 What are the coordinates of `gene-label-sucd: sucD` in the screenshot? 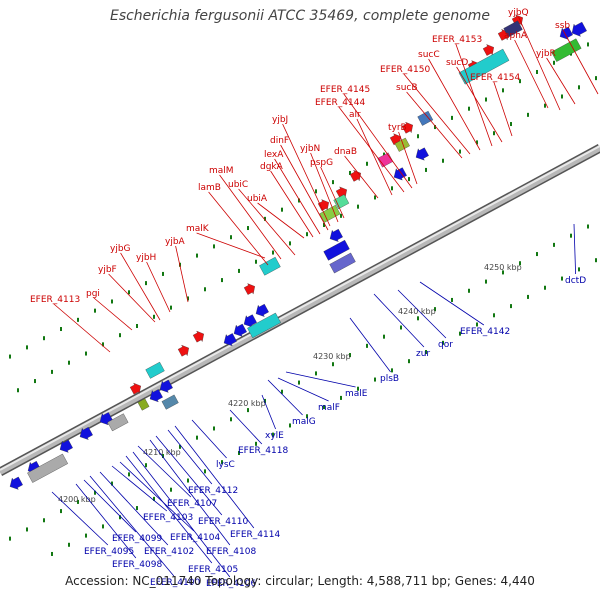 It's located at (457, 63).